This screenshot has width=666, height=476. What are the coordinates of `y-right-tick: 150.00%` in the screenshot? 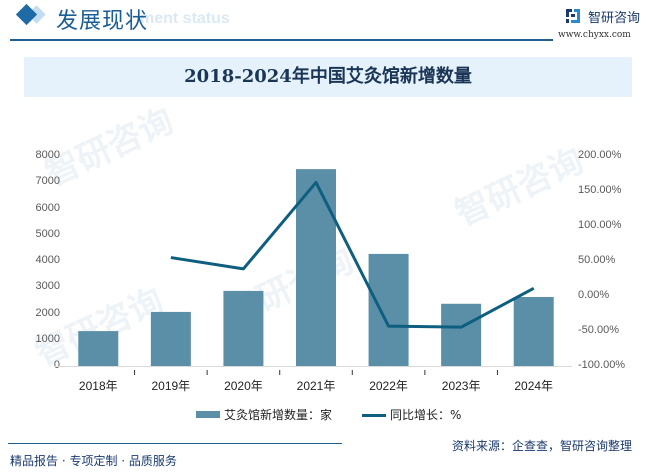 It's located at (600, 190).